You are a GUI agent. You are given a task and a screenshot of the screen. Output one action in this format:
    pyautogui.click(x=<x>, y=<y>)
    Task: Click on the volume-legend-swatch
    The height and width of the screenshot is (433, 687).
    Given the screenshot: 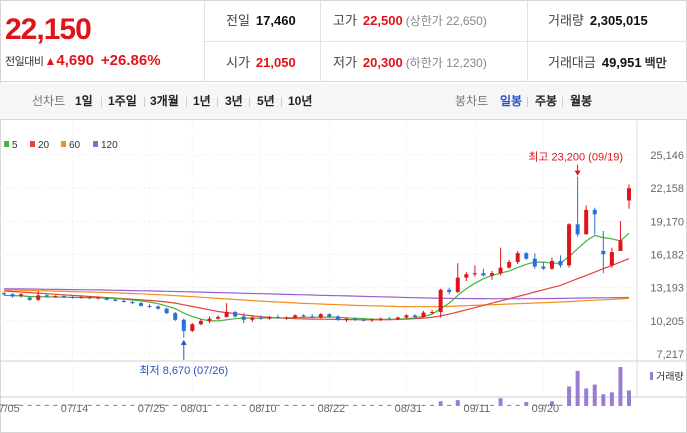 What is the action you would take?
    pyautogui.click(x=651, y=376)
    